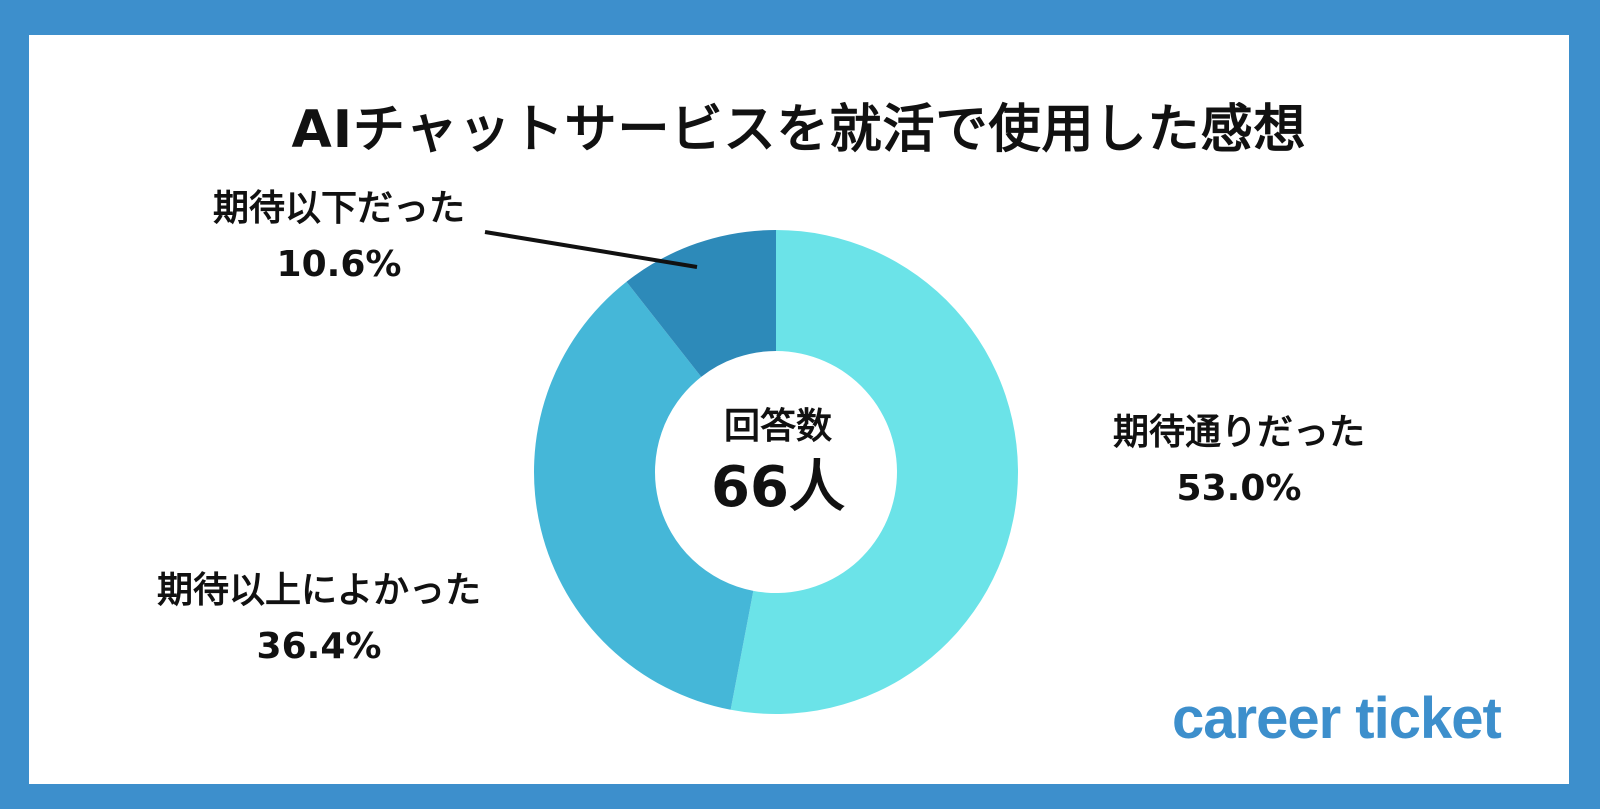 The height and width of the screenshot is (809, 1600). I want to click on slice-label-below-expectations: 期待以下だった 10.6%, so click(339, 237).